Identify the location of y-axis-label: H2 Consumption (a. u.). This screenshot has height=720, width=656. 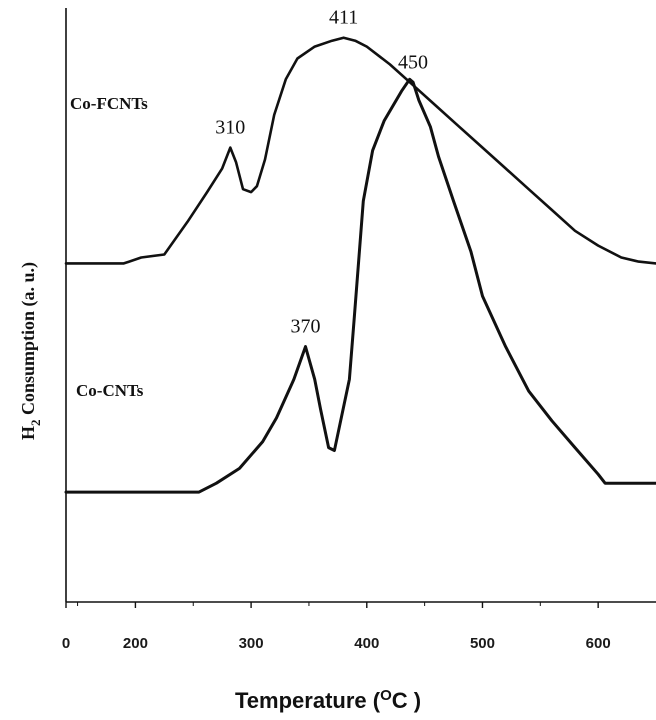
(30, 351).